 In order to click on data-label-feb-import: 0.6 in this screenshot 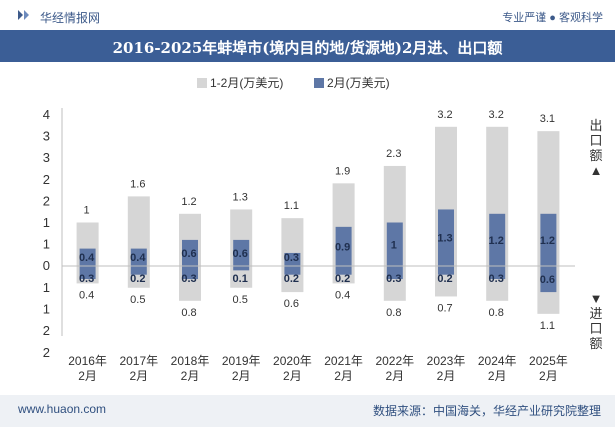, I will do `click(547, 280)`.